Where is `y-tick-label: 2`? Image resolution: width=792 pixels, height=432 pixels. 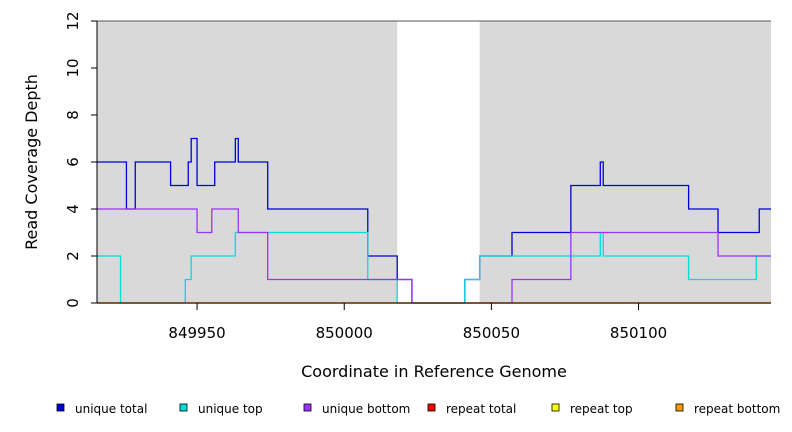
y-tick-label: 2 is located at coordinates (73, 256).